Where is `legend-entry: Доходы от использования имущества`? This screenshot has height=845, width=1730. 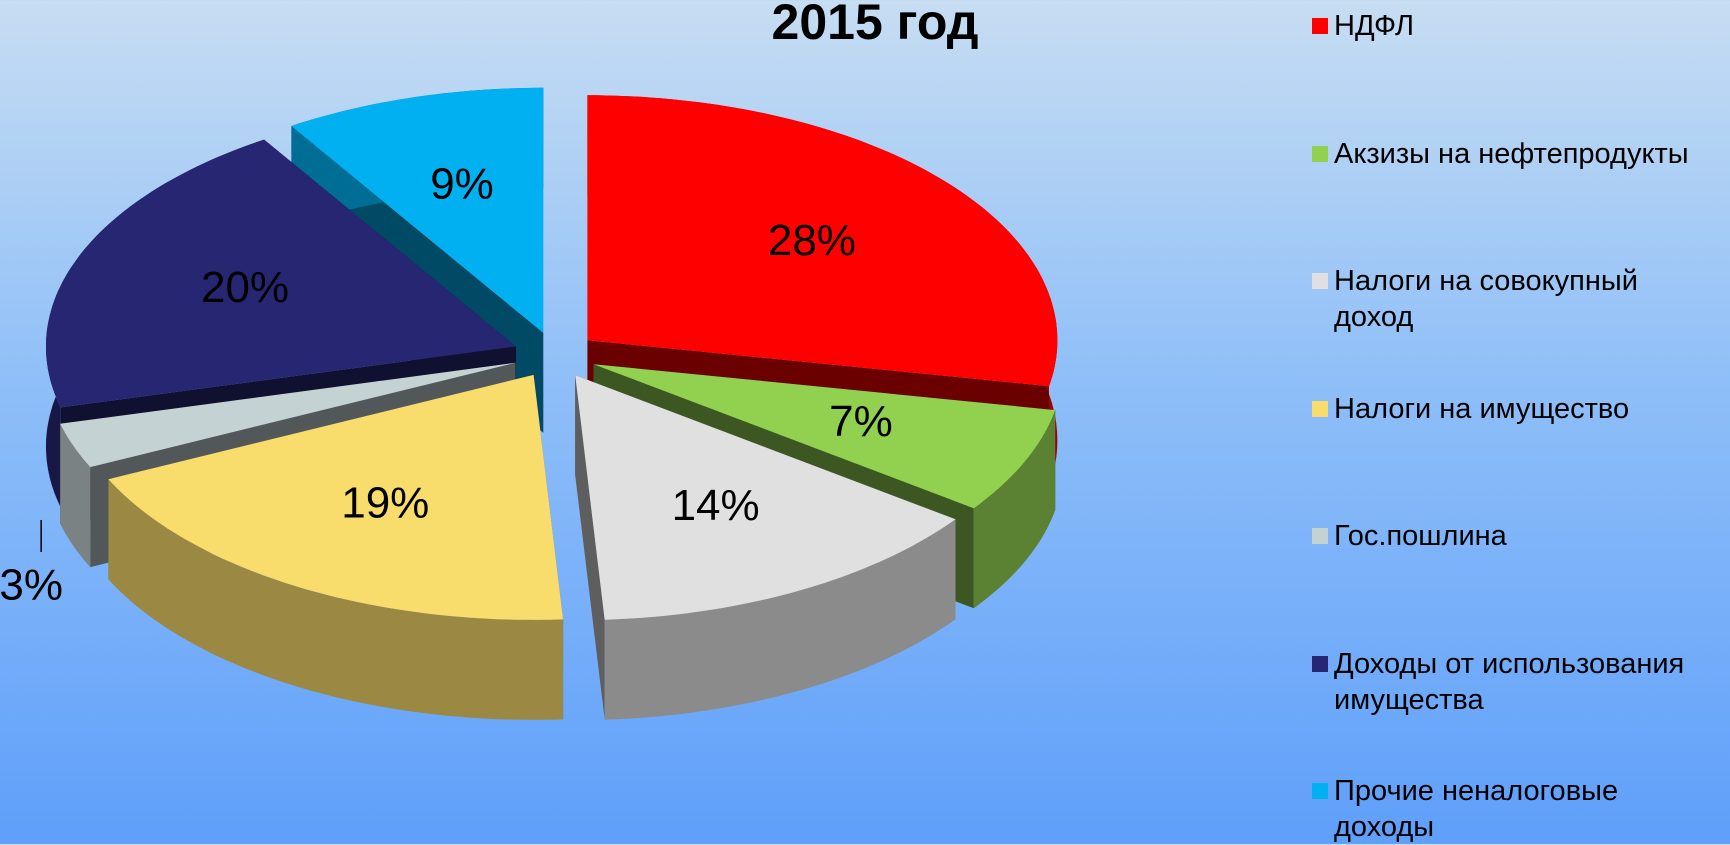 legend-entry: Доходы от использования имущества is located at coordinates (1517, 682).